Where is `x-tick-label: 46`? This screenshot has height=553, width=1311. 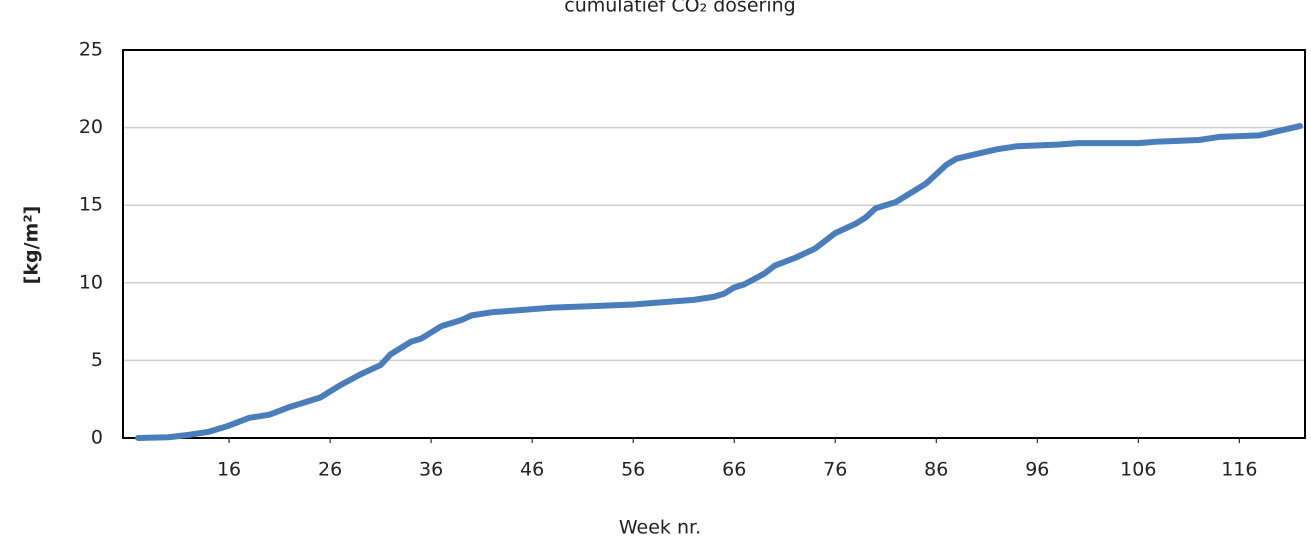
x-tick-label: 46 is located at coordinates (532, 470).